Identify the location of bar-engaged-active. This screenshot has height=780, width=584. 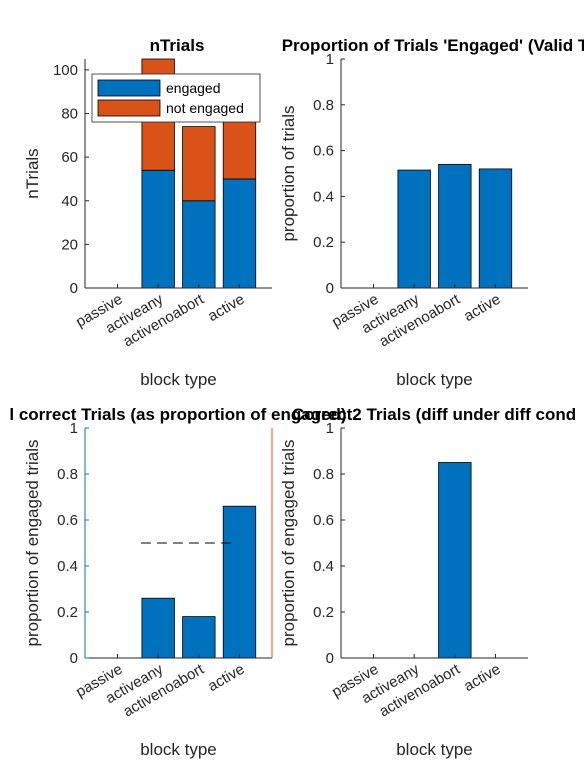
(239, 233).